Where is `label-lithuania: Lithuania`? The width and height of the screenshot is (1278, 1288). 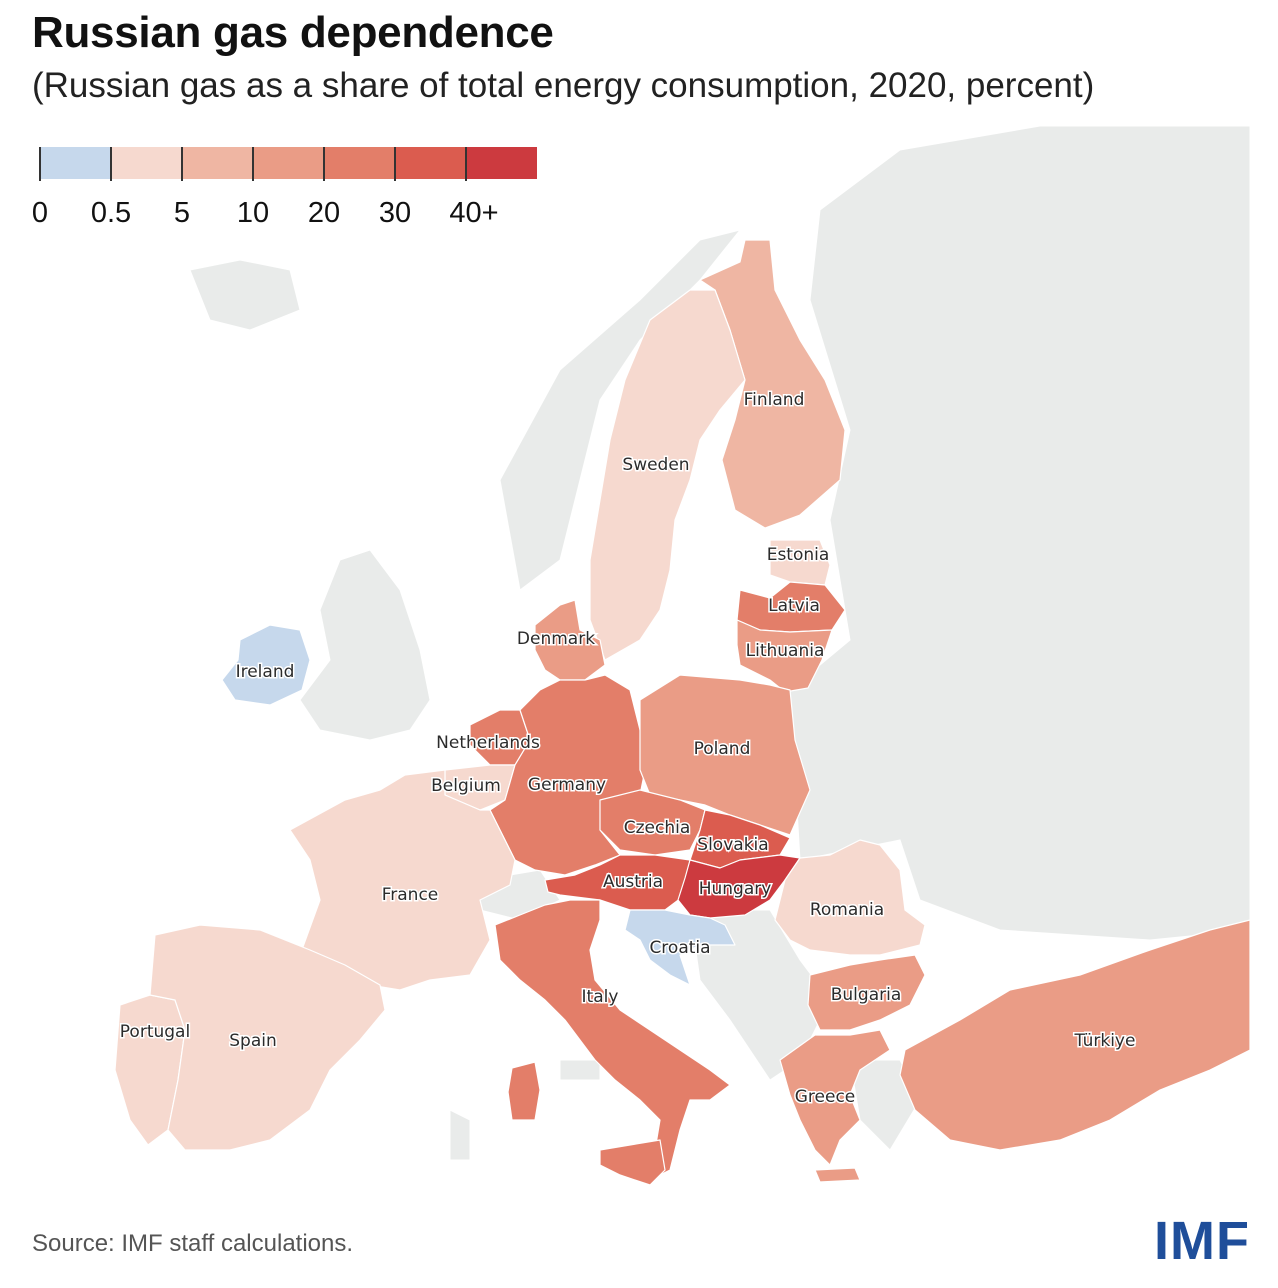
label-lithuania: Lithuania is located at coordinates (785, 651).